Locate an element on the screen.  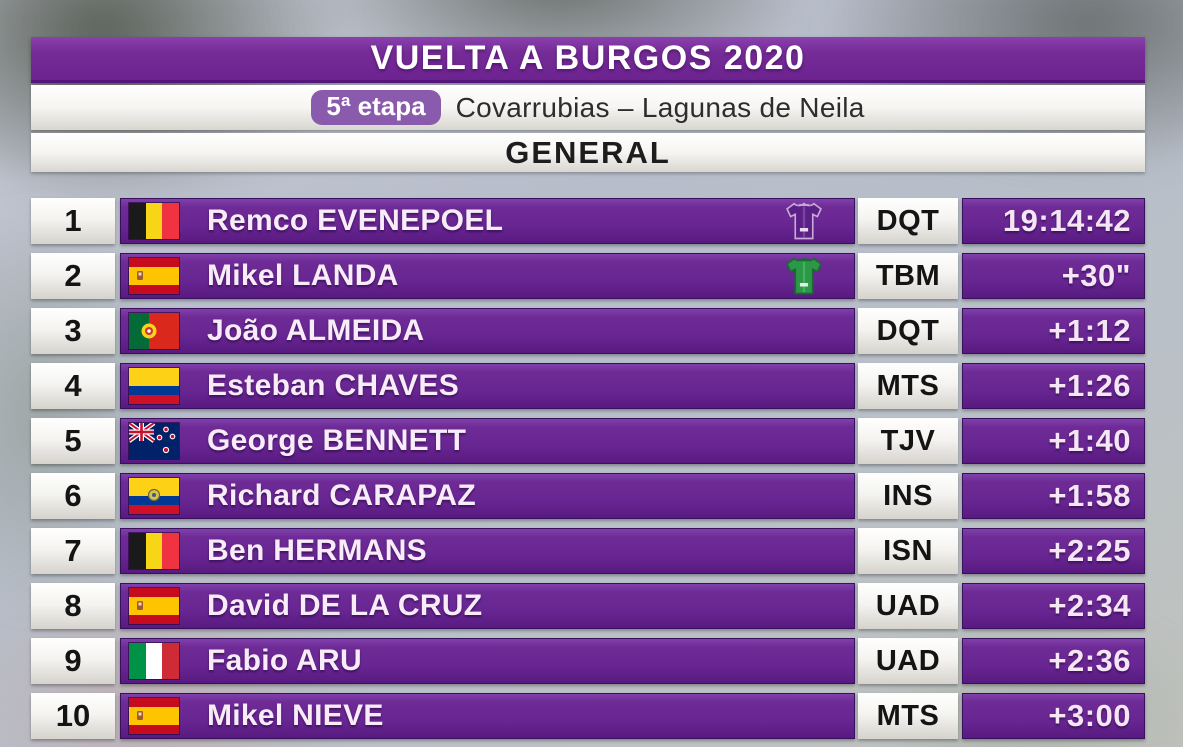
ecuador-flag-icon is located at coordinates (154, 496).